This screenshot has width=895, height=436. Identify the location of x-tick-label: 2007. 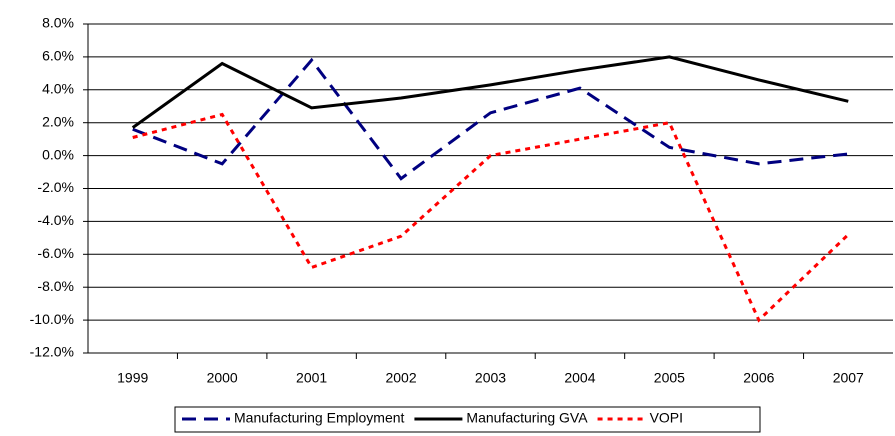
(848, 378).